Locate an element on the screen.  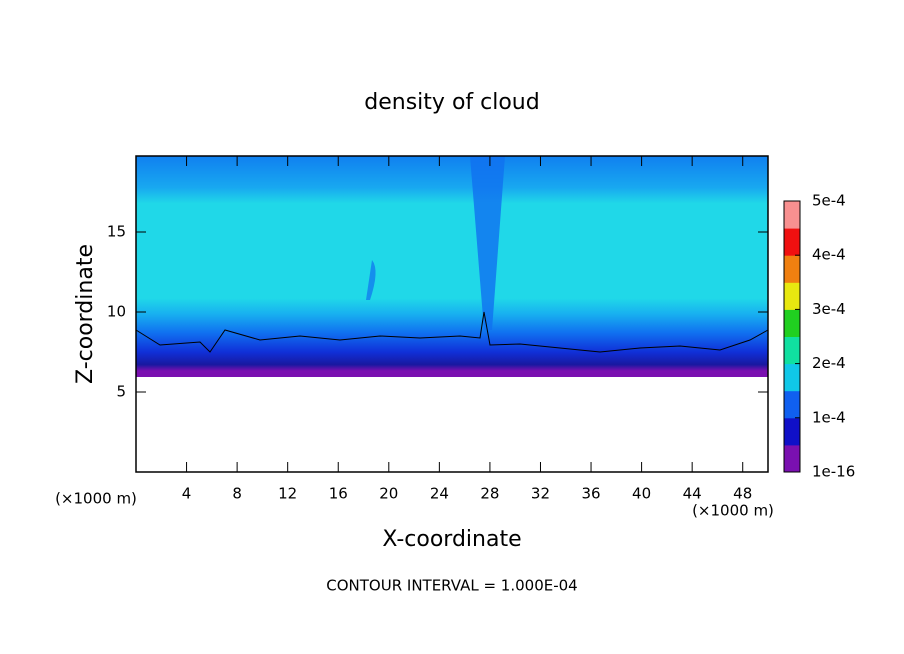
y-tick-label: 15 is located at coordinates (116, 232).